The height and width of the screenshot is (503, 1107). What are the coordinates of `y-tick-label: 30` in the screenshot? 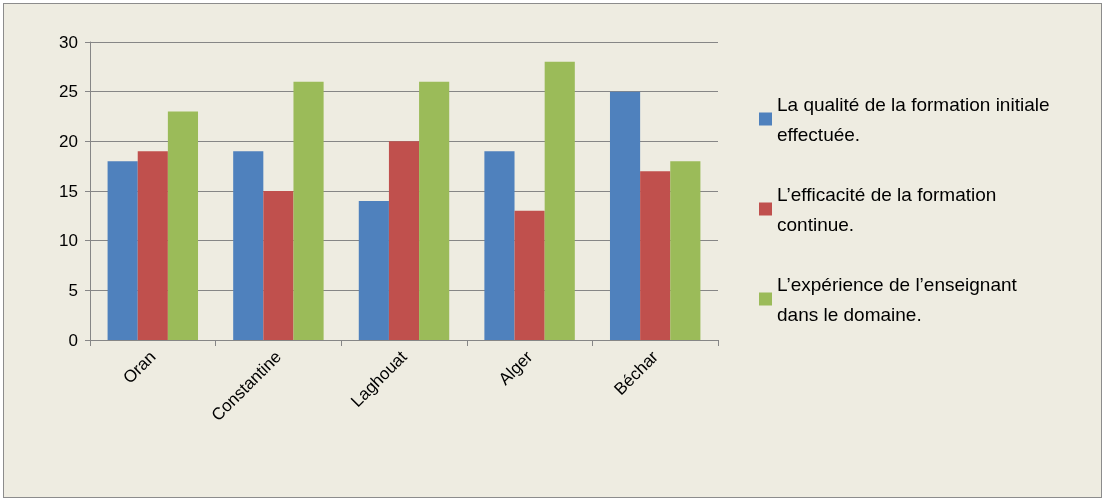 It's located at (68, 42).